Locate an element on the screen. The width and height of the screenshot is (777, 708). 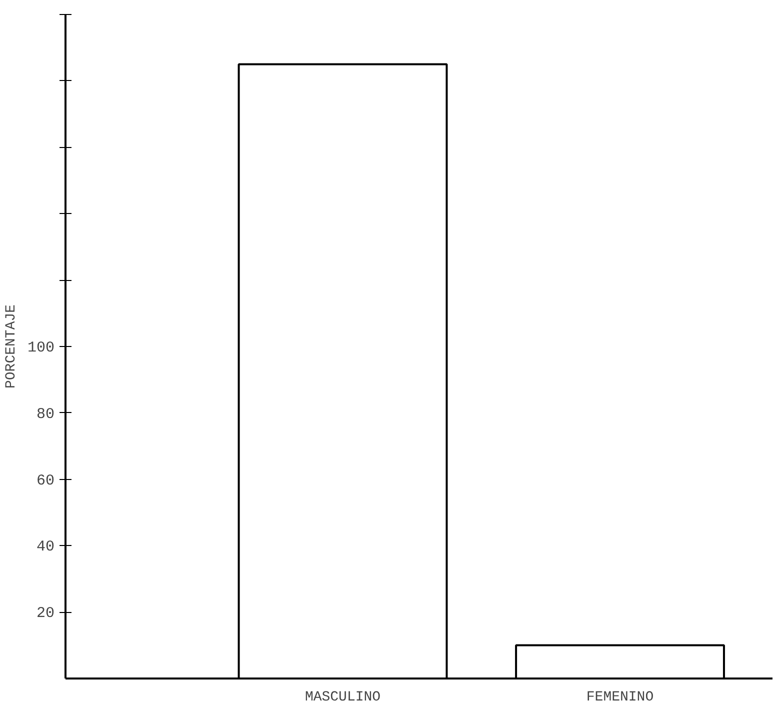
y-tick-label: 100 is located at coordinates (41, 348).